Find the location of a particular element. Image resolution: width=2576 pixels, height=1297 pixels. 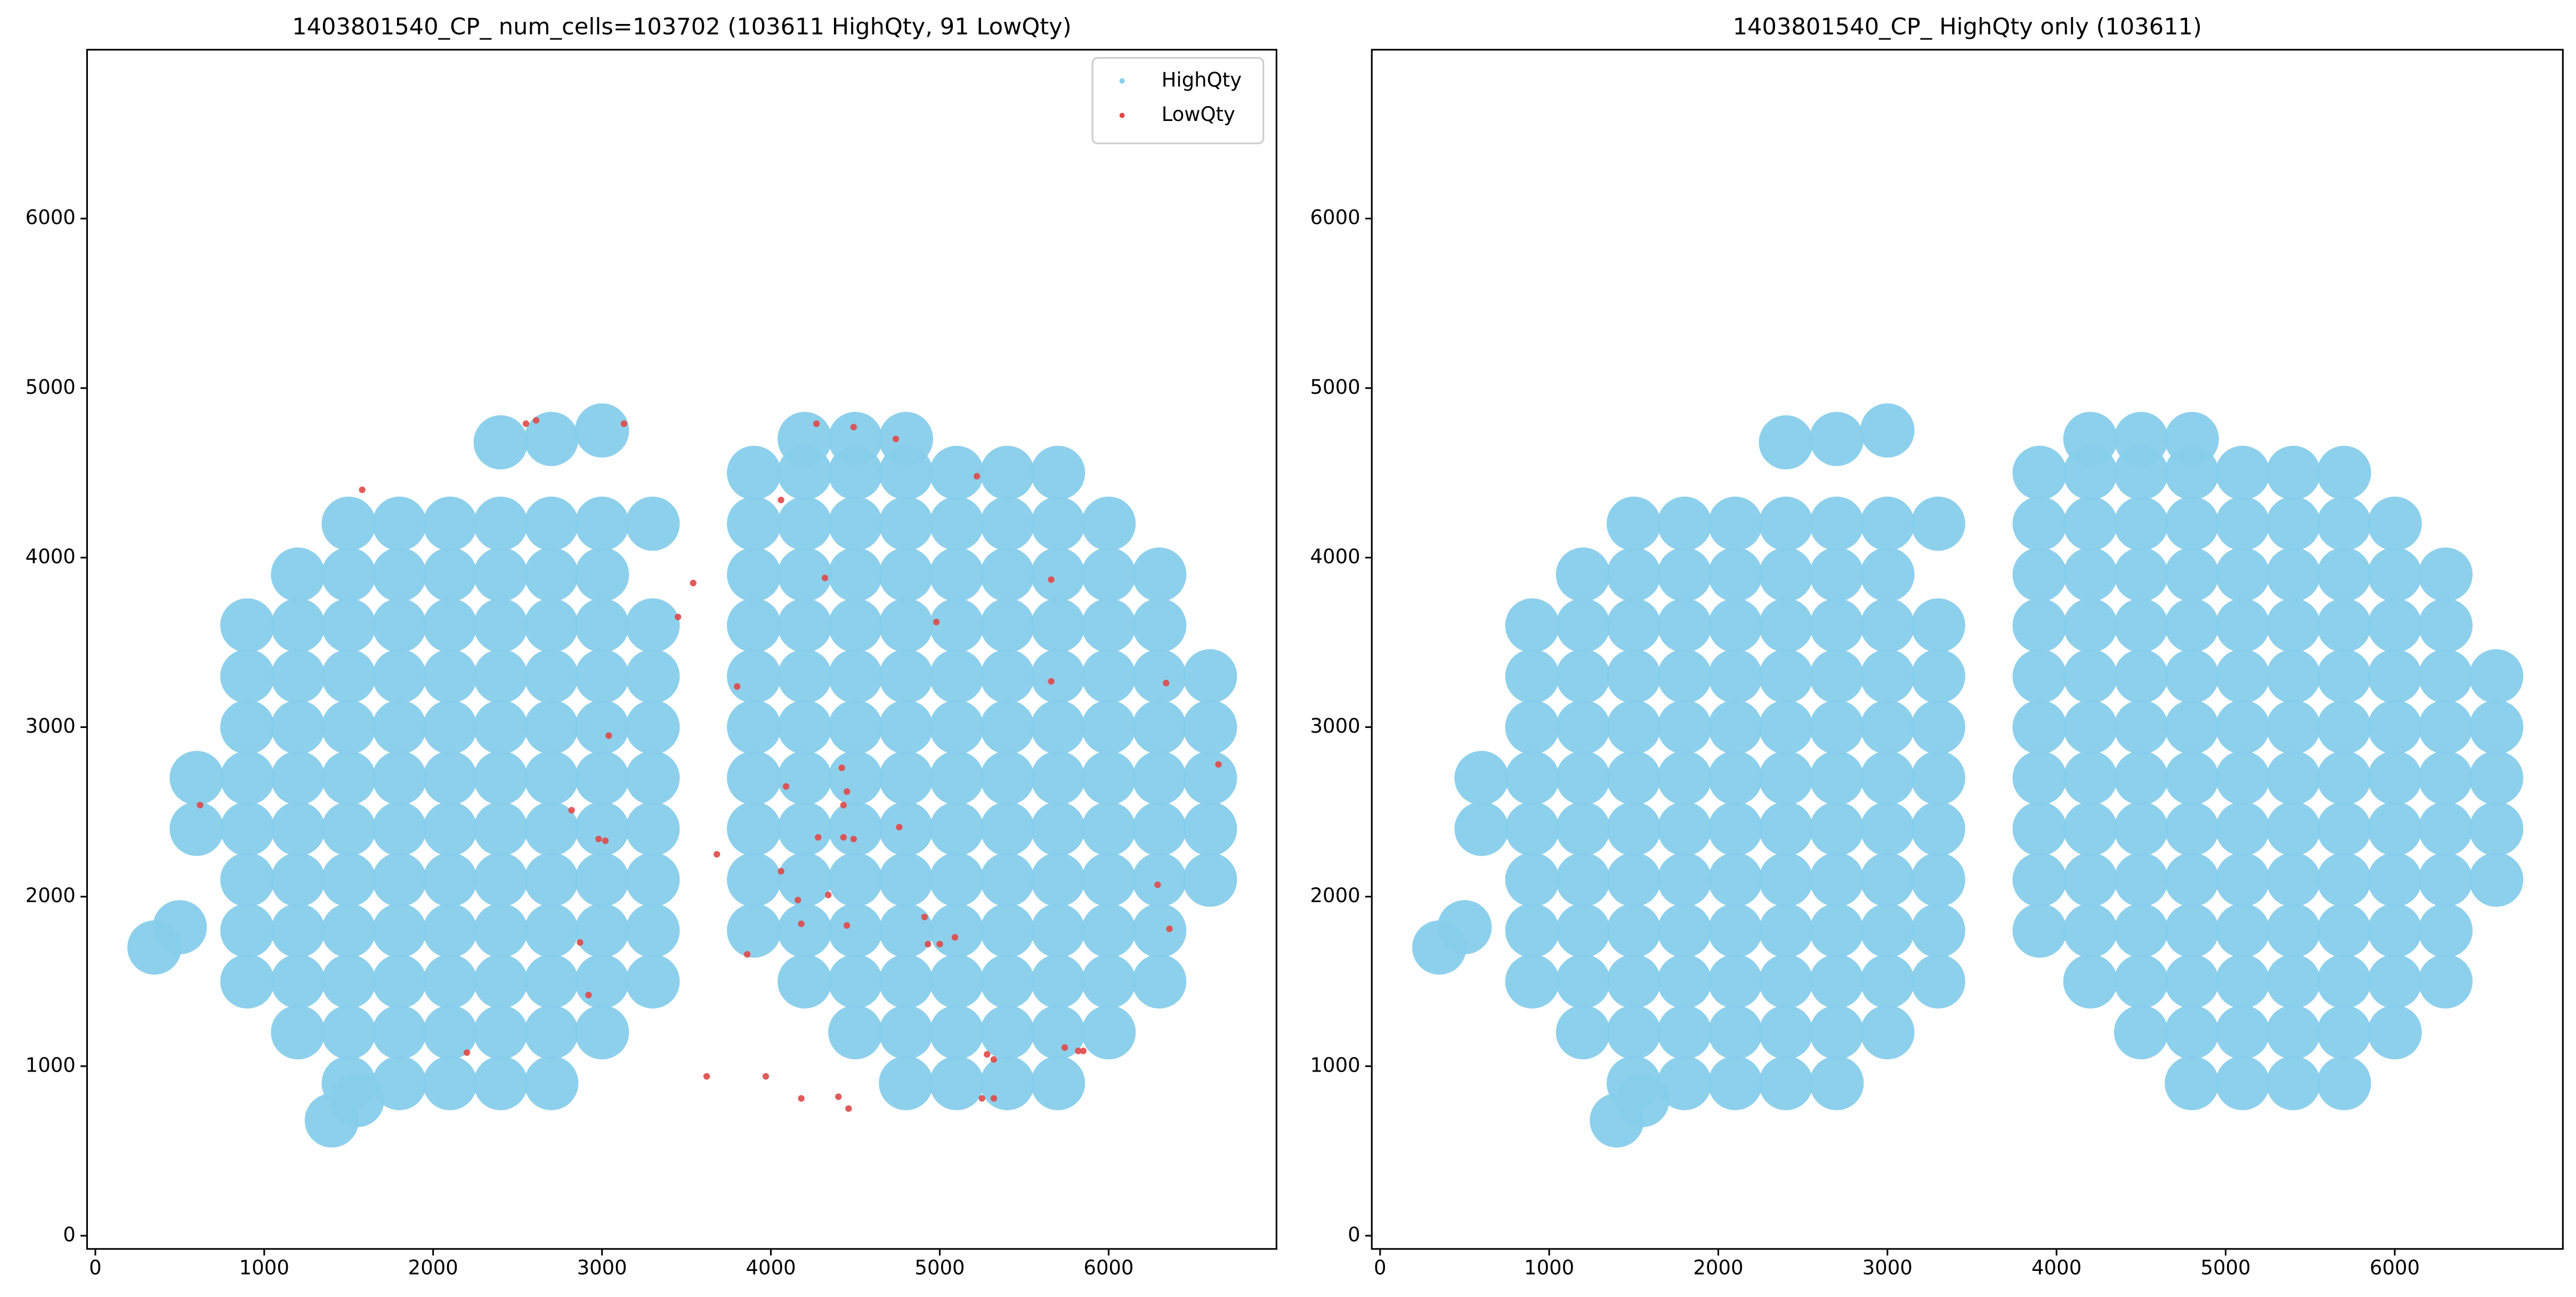

y-tick-label: 6000 is located at coordinates (51, 217).